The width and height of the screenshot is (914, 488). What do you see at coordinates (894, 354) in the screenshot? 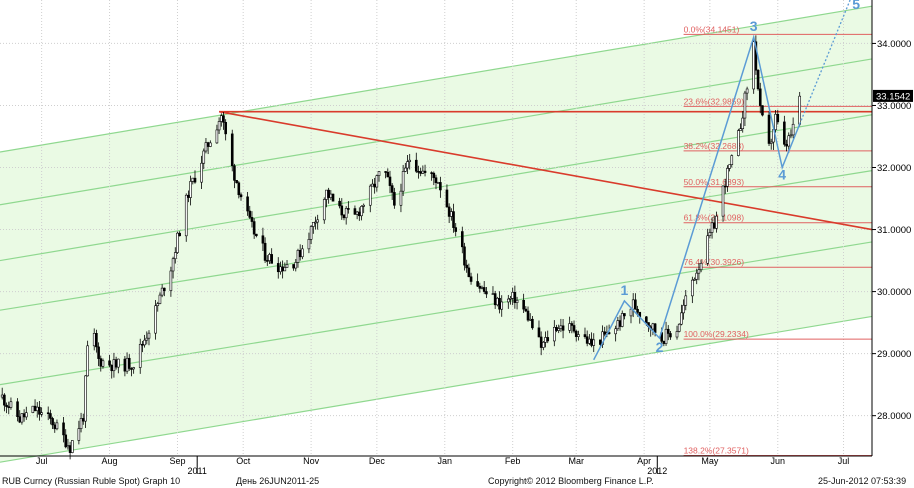
I see `y-tick-label: 29.0000` at bounding box center [894, 354].